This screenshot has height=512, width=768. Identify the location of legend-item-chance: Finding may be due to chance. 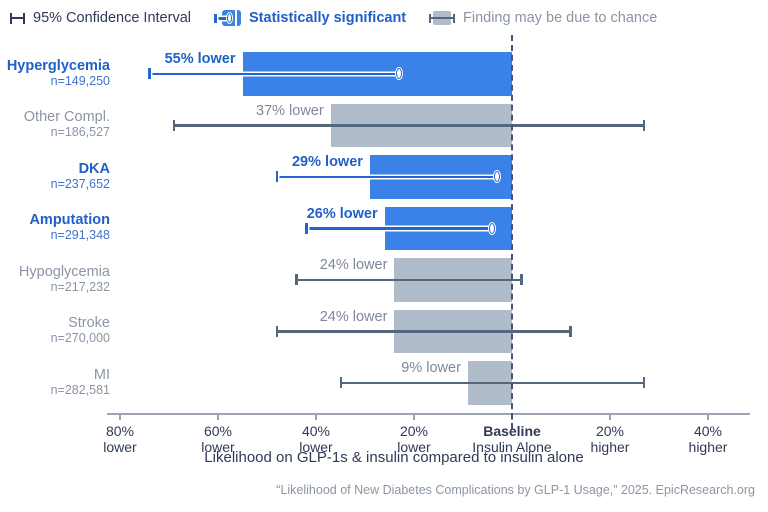
(543, 18).